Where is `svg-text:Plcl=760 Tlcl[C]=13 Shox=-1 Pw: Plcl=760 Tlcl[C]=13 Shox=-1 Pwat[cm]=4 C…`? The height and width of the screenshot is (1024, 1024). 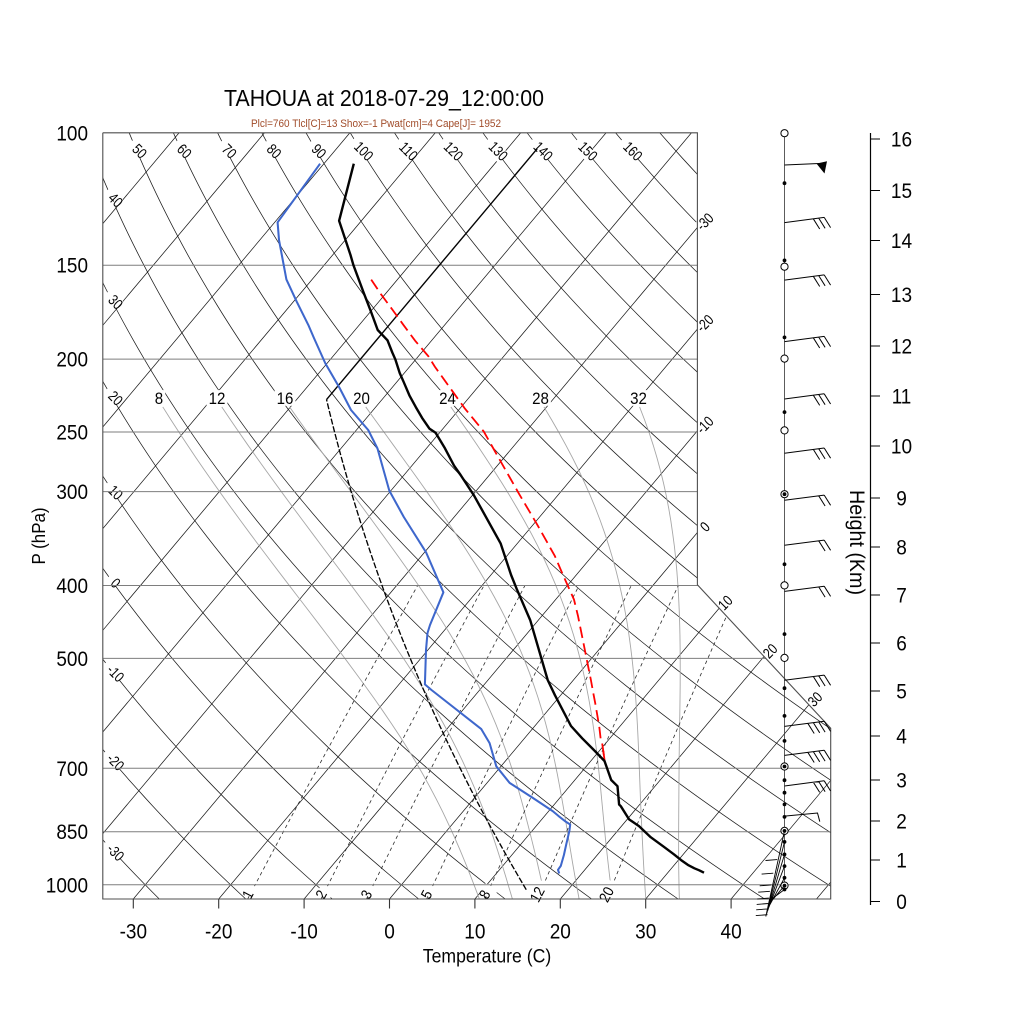 svg-text:Plcl=760 Tlcl[C]=13 Shox=-1 Pw: Plcl=760 Tlcl[C]=13 Shox=-1 Pwat[cm]=4 C… is located at coordinates (376, 124).